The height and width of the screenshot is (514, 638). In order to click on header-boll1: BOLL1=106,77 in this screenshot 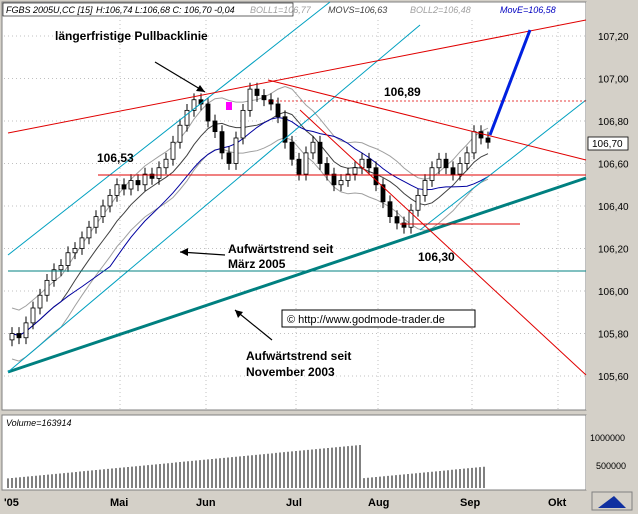, I will do `click(281, 10)`.